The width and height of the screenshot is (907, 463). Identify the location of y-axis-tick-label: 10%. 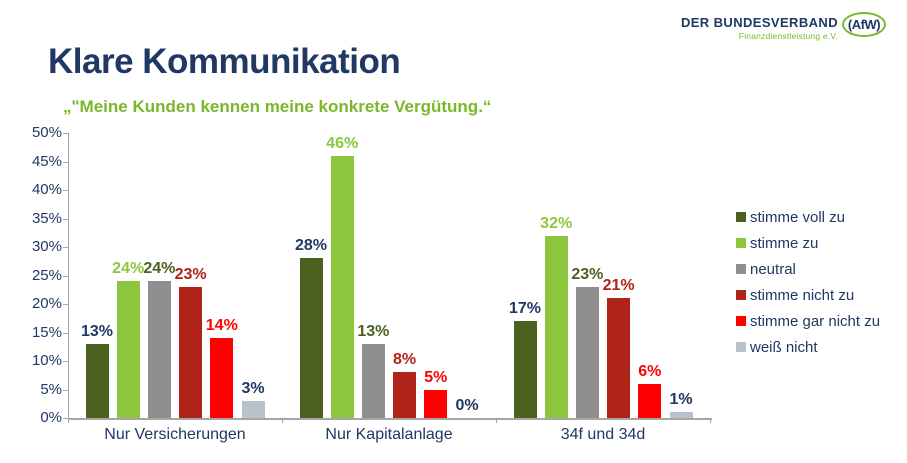
(46, 360).